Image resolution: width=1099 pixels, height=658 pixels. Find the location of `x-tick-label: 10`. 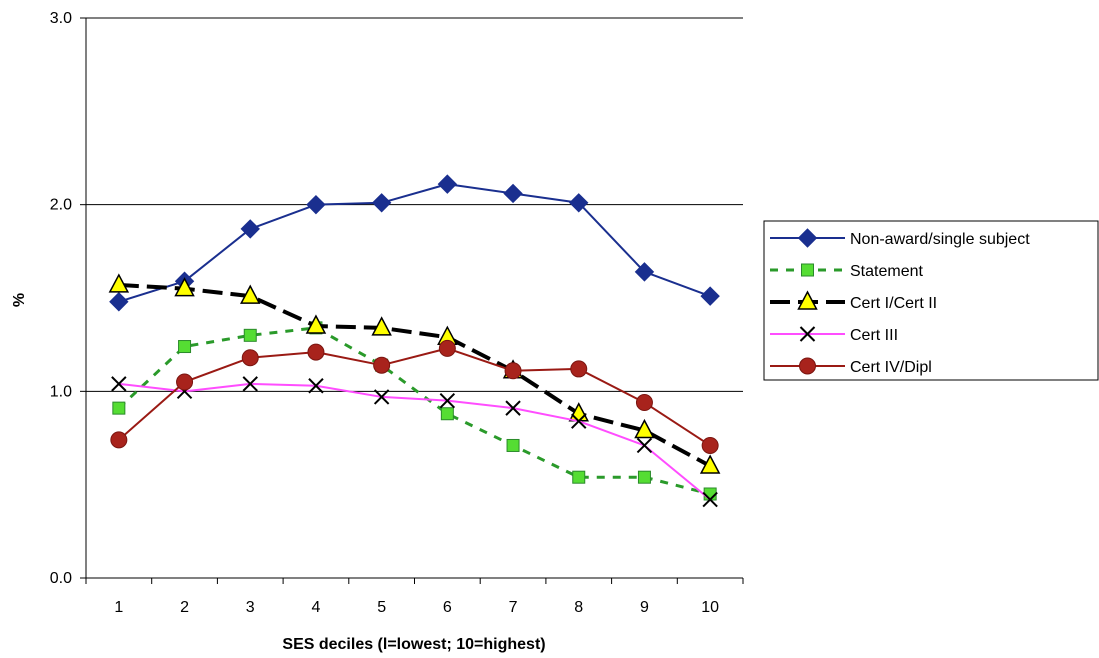

x-tick-label: 10 is located at coordinates (710, 607).